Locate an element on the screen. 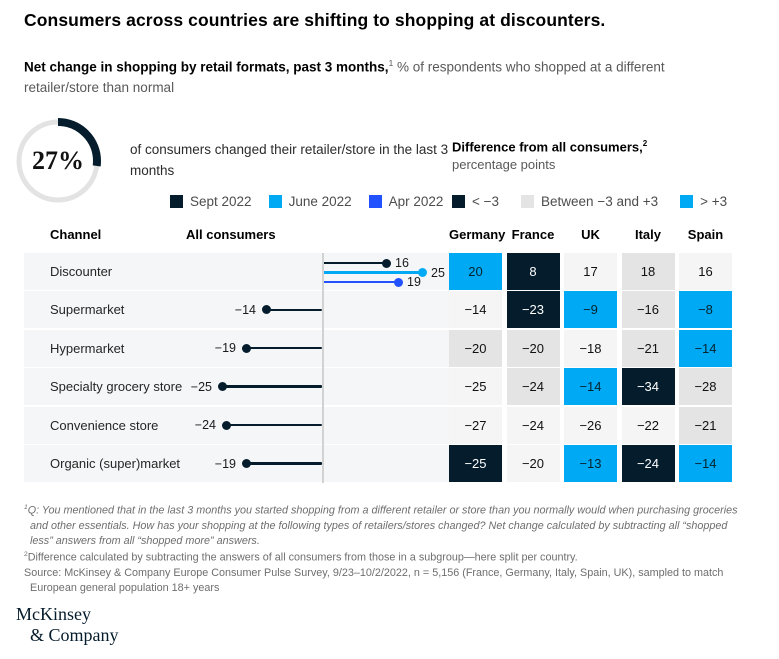 Image resolution: width=779 pixels, height=659 pixels. table-row: Convenience store −24 −27 −24 −26 −22 −21 is located at coordinates (389, 425).